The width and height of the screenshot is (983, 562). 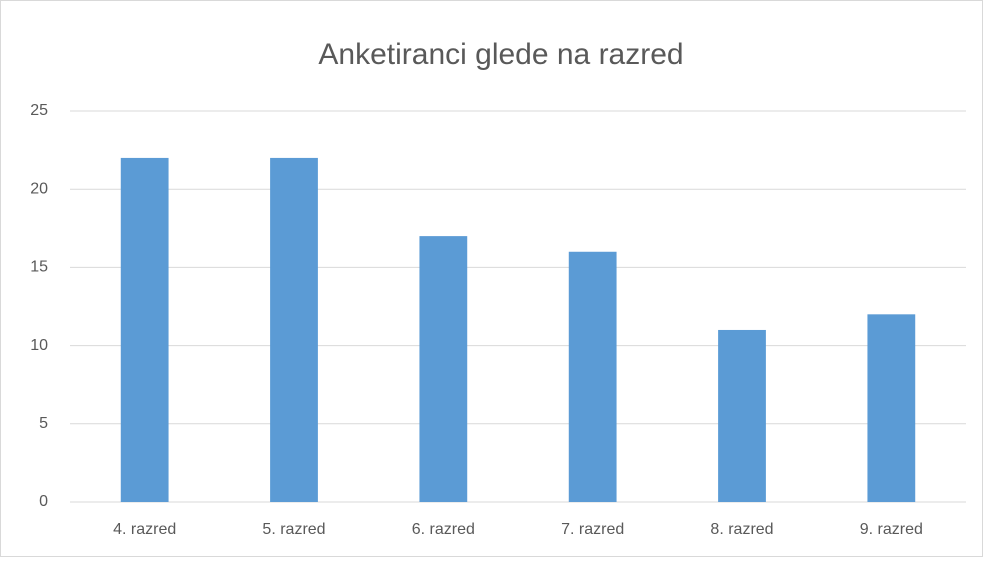 I want to click on y-tick-label: 5, so click(x=43, y=423).